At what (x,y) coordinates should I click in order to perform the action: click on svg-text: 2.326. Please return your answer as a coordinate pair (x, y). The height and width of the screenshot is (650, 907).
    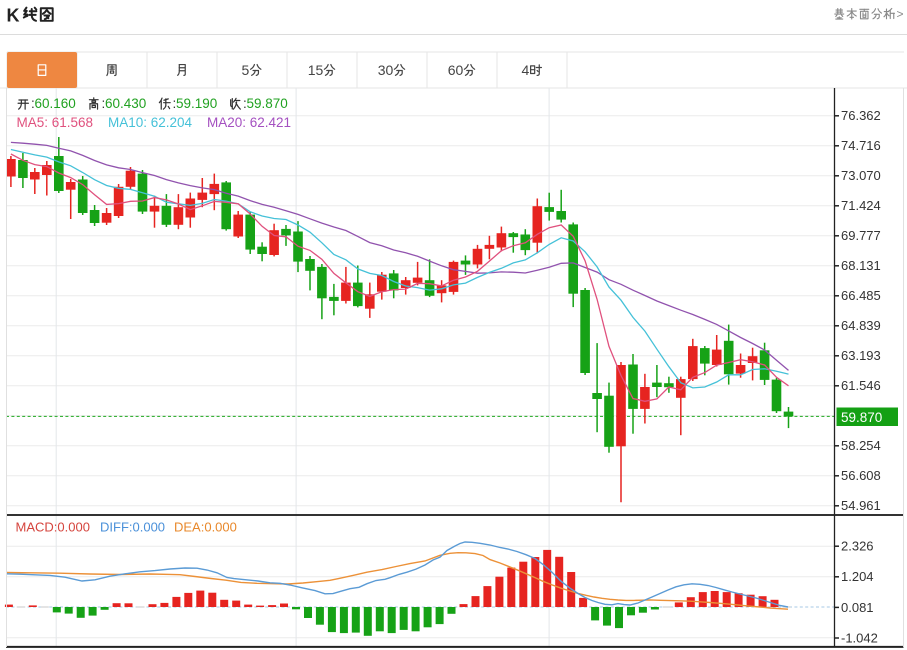
    Looking at the image, I should click on (857, 546).